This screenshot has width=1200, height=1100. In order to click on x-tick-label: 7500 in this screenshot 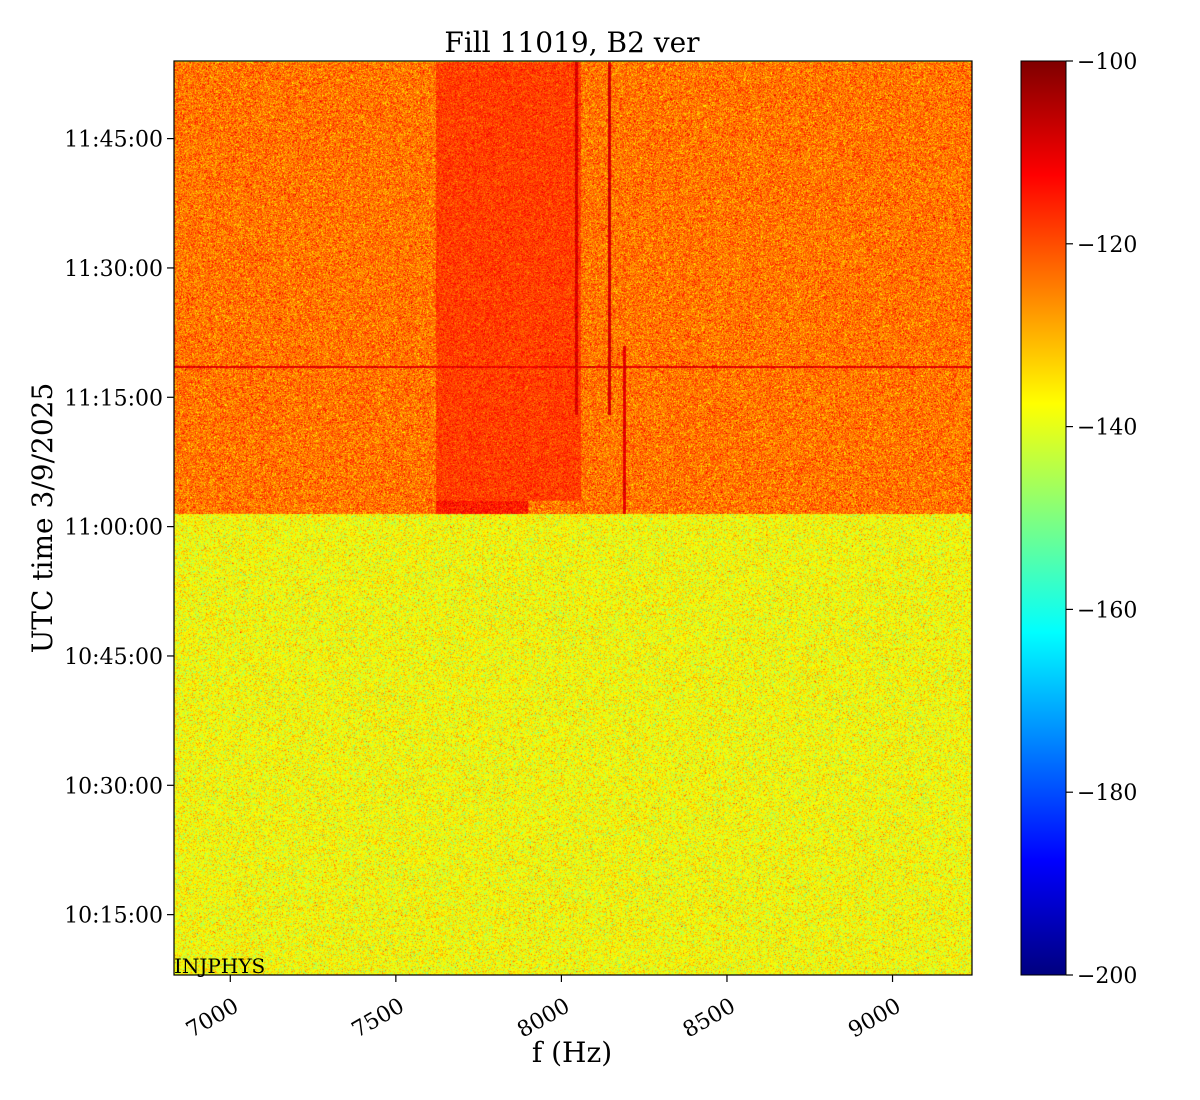, I will do `click(378, 1019)`.